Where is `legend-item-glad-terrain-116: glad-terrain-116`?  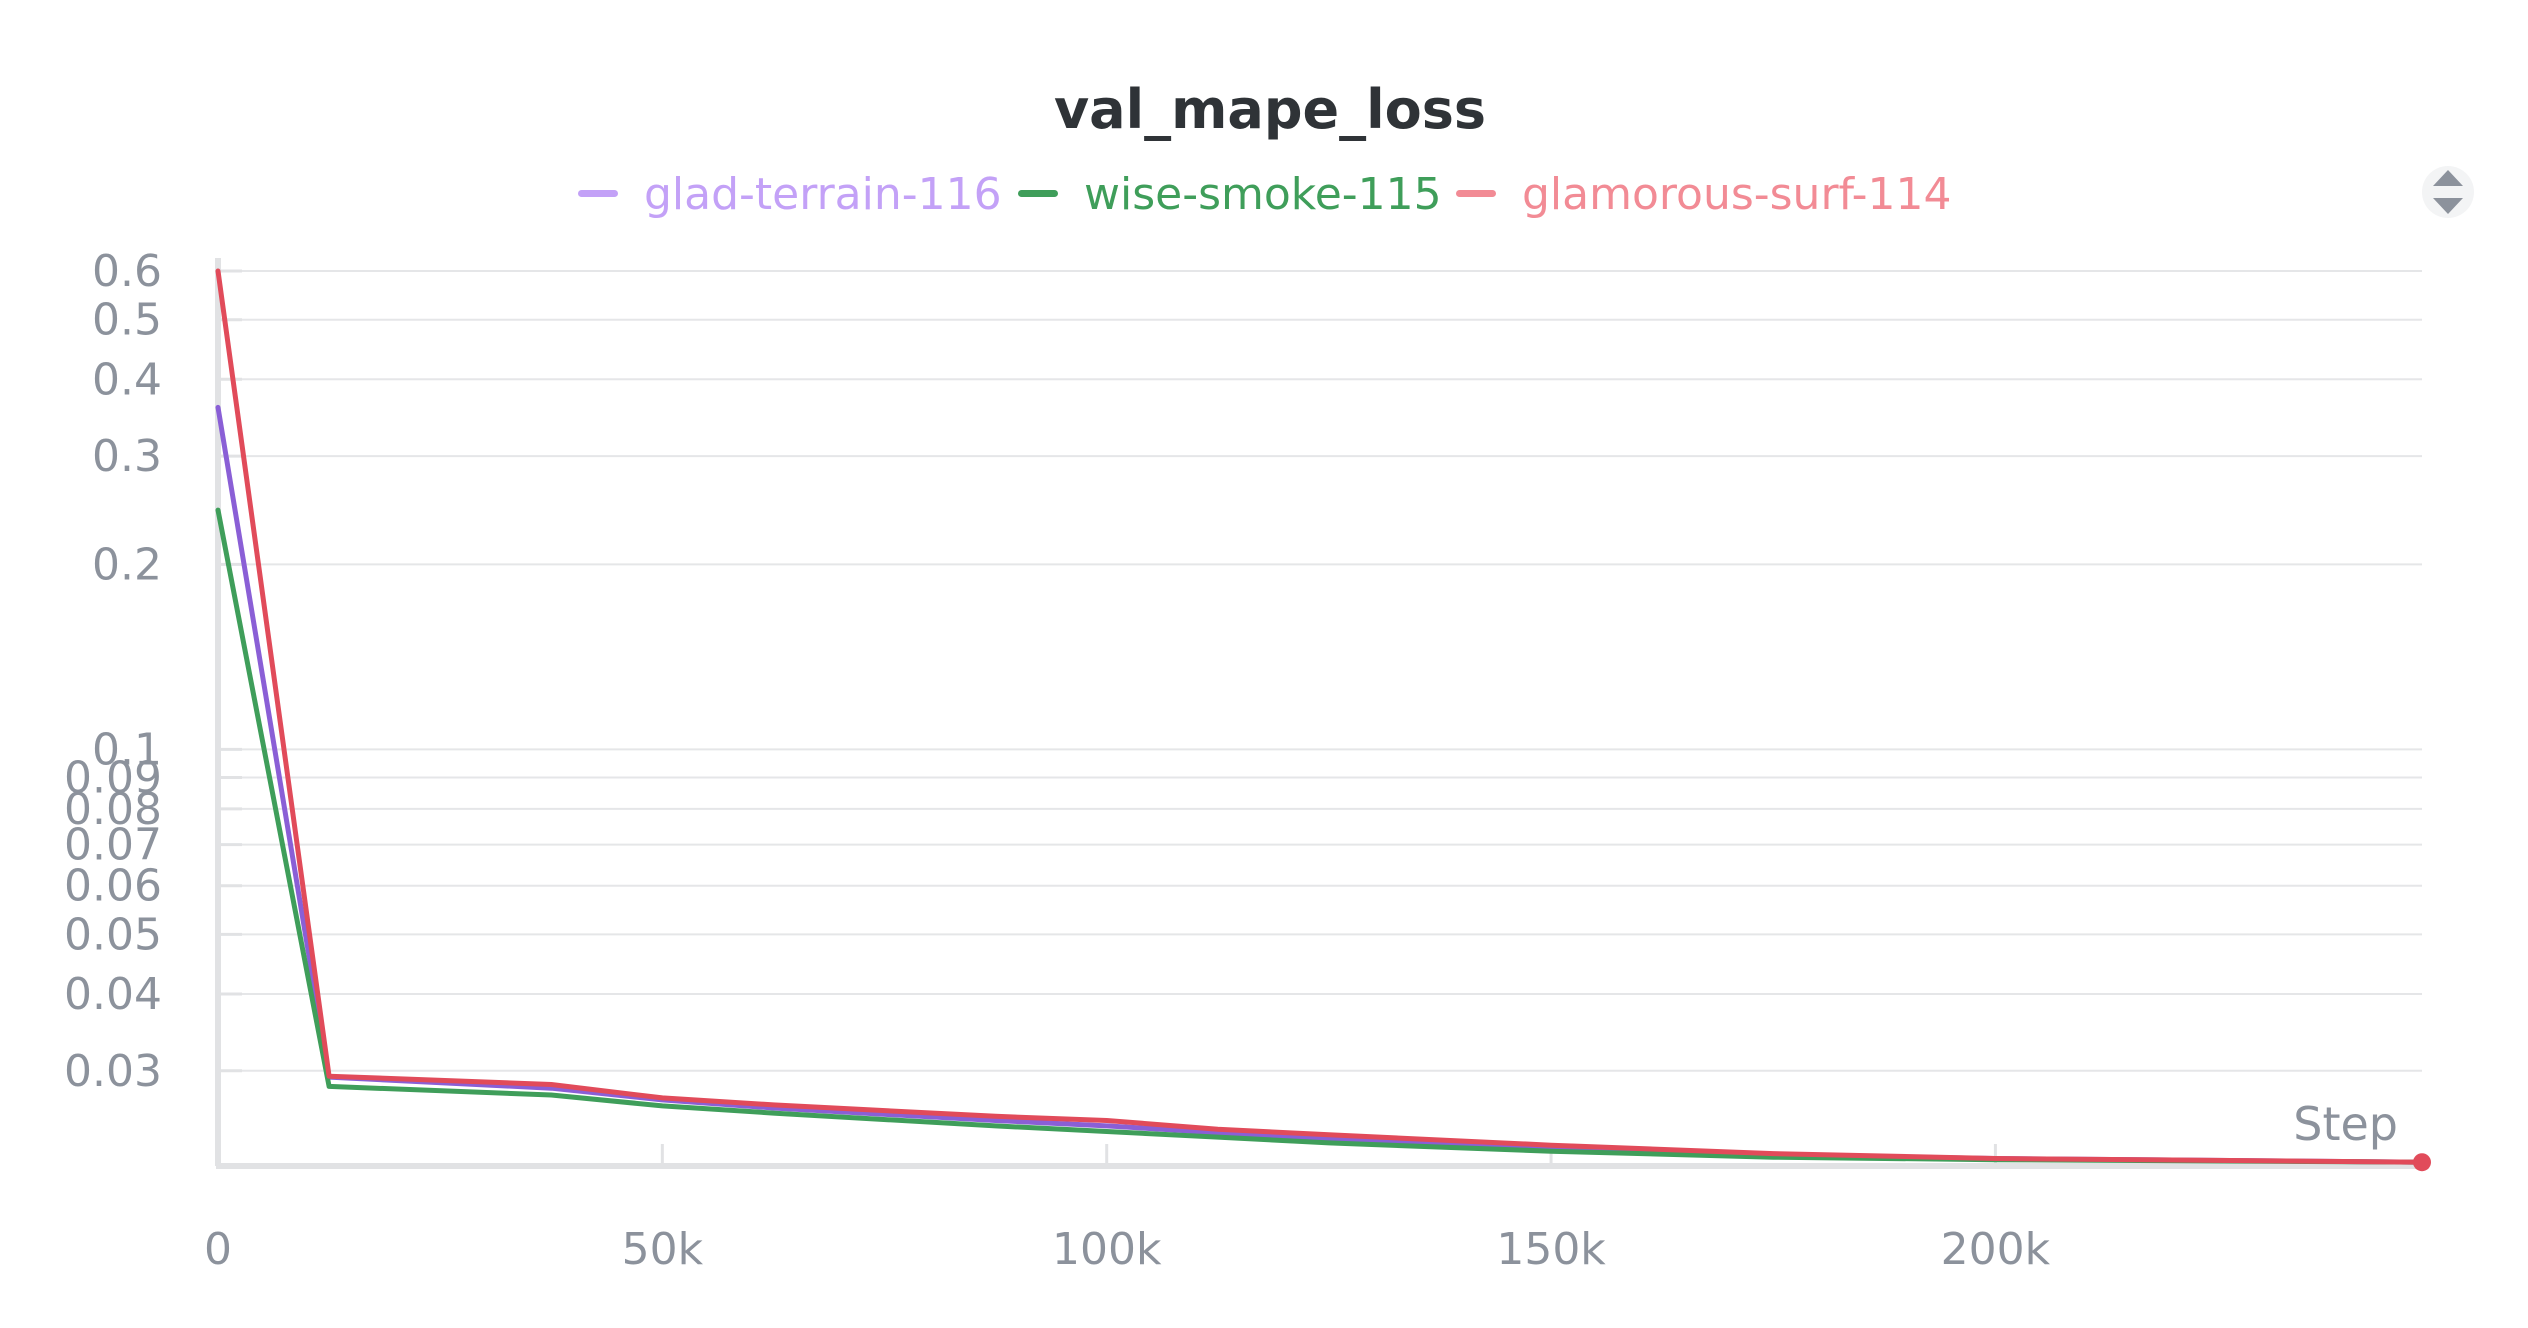 legend-item-glad-terrain-116: glad-terrain-116 is located at coordinates (790, 194).